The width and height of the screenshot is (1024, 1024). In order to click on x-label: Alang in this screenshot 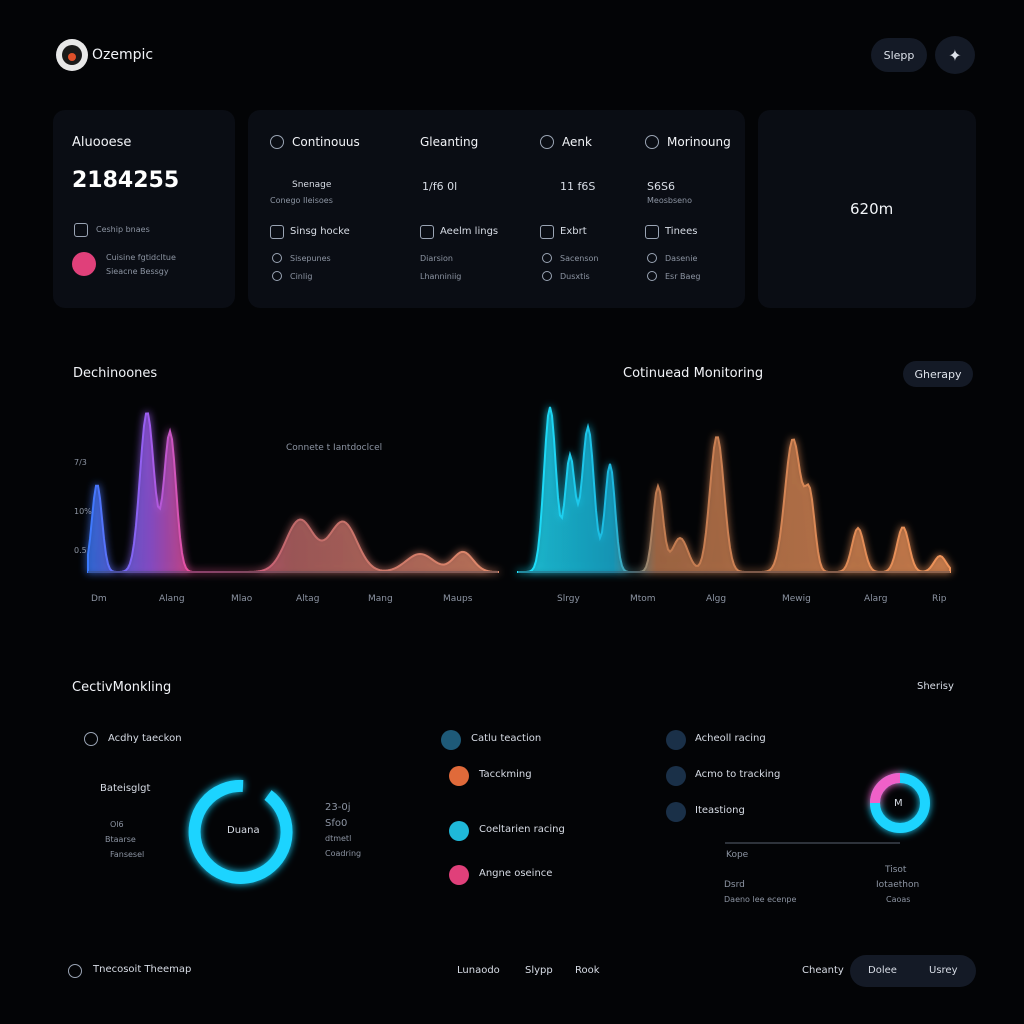, I will do `click(172, 599)`.